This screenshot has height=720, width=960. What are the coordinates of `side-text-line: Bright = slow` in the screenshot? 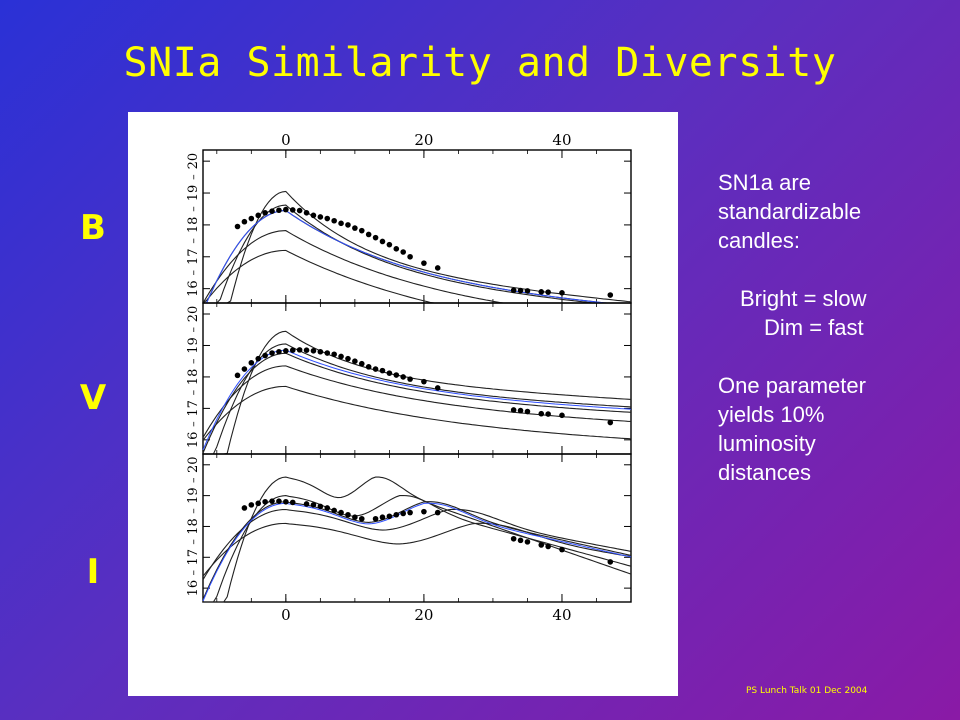 It's located at (803, 298).